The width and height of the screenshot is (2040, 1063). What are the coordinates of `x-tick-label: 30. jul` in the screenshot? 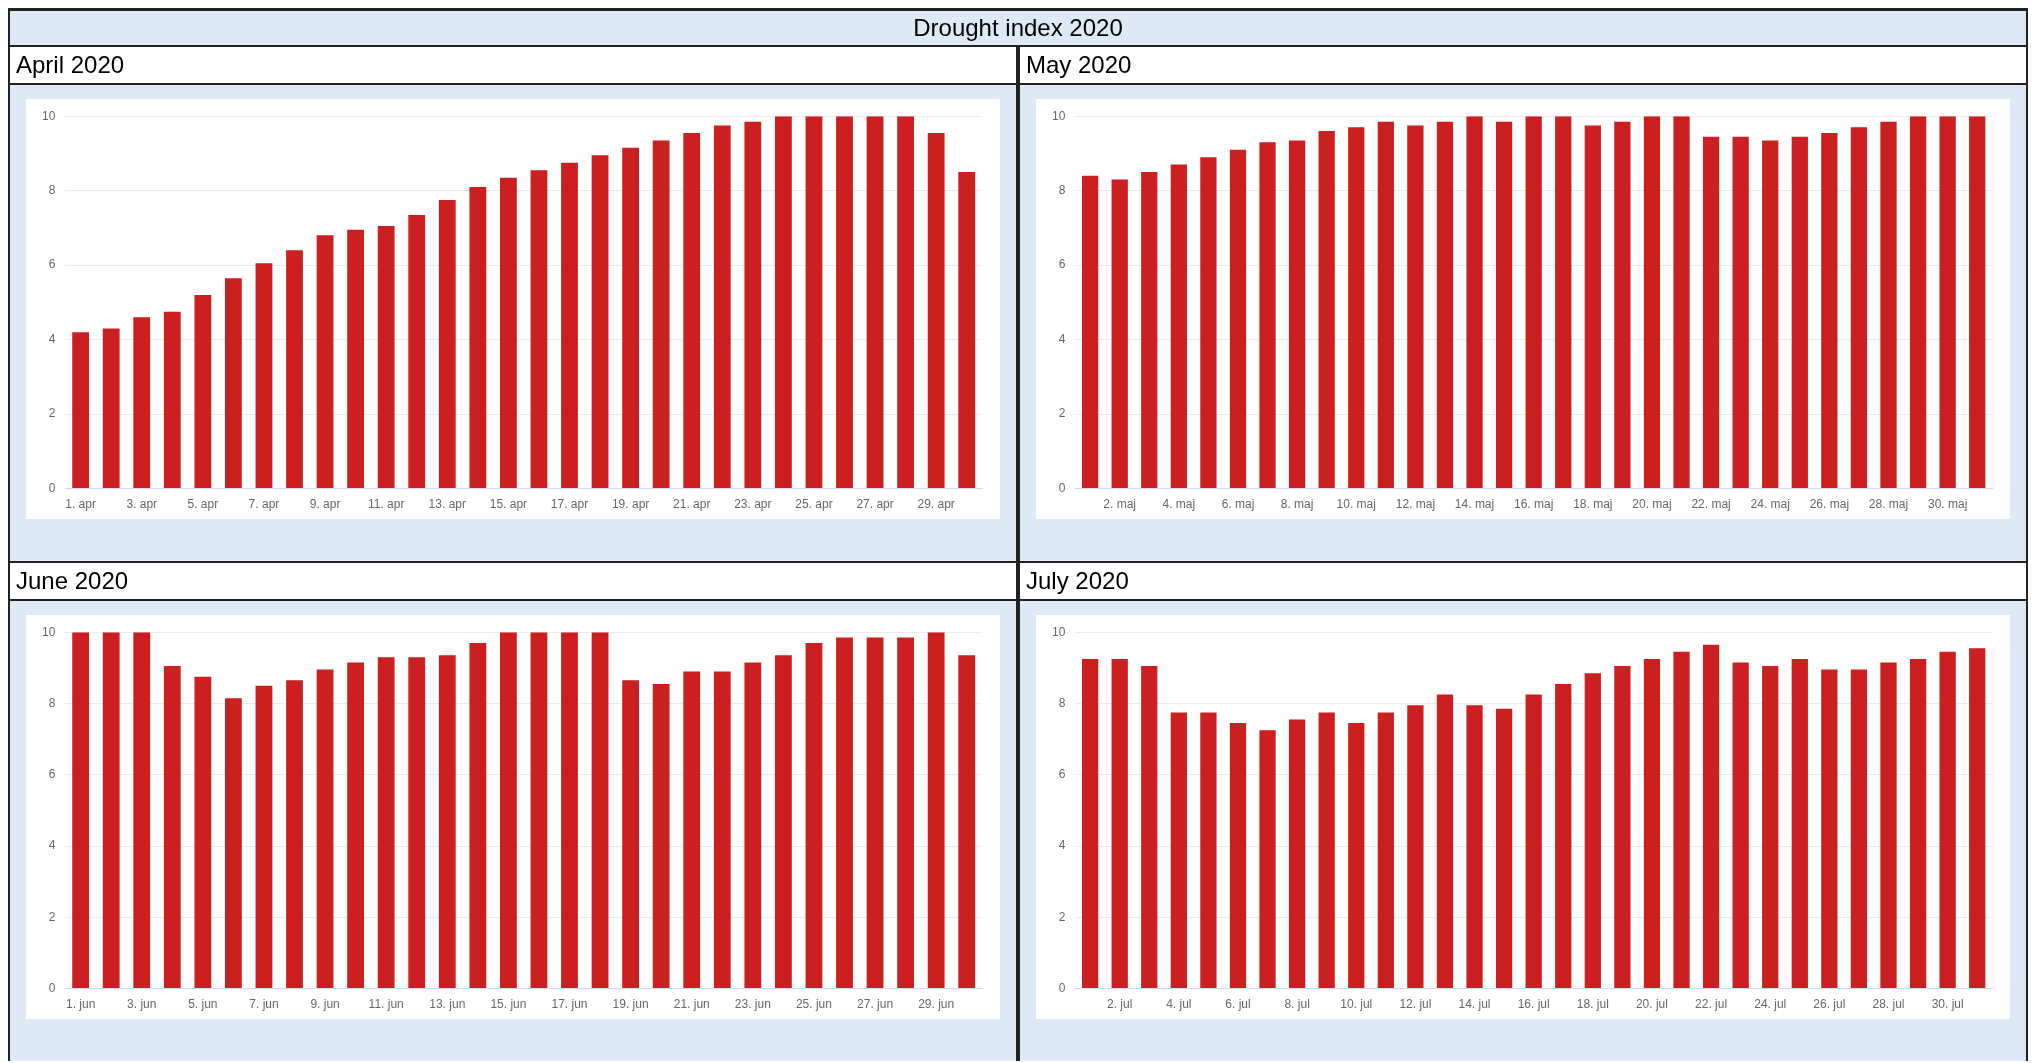 It's located at (1947, 1004).